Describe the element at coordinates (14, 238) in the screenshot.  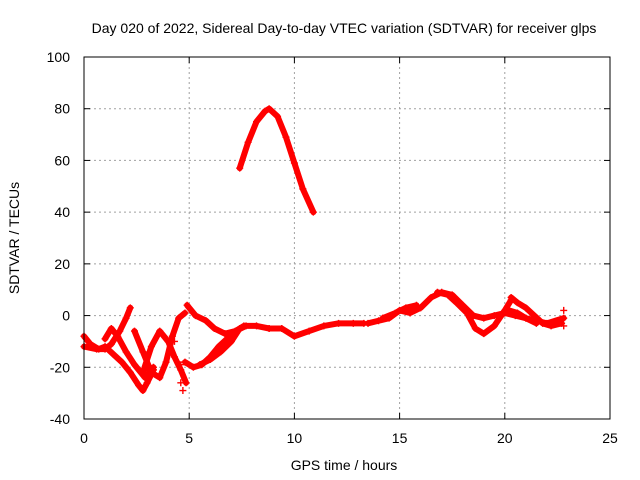
I see `y-axis-label: SDTVAR / TECUs` at that location.